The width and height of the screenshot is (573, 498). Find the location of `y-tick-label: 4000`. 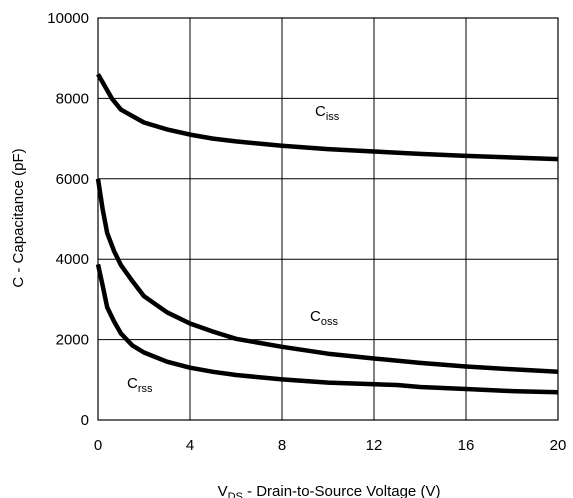

y-tick-label: 4000 is located at coordinates (72, 259).